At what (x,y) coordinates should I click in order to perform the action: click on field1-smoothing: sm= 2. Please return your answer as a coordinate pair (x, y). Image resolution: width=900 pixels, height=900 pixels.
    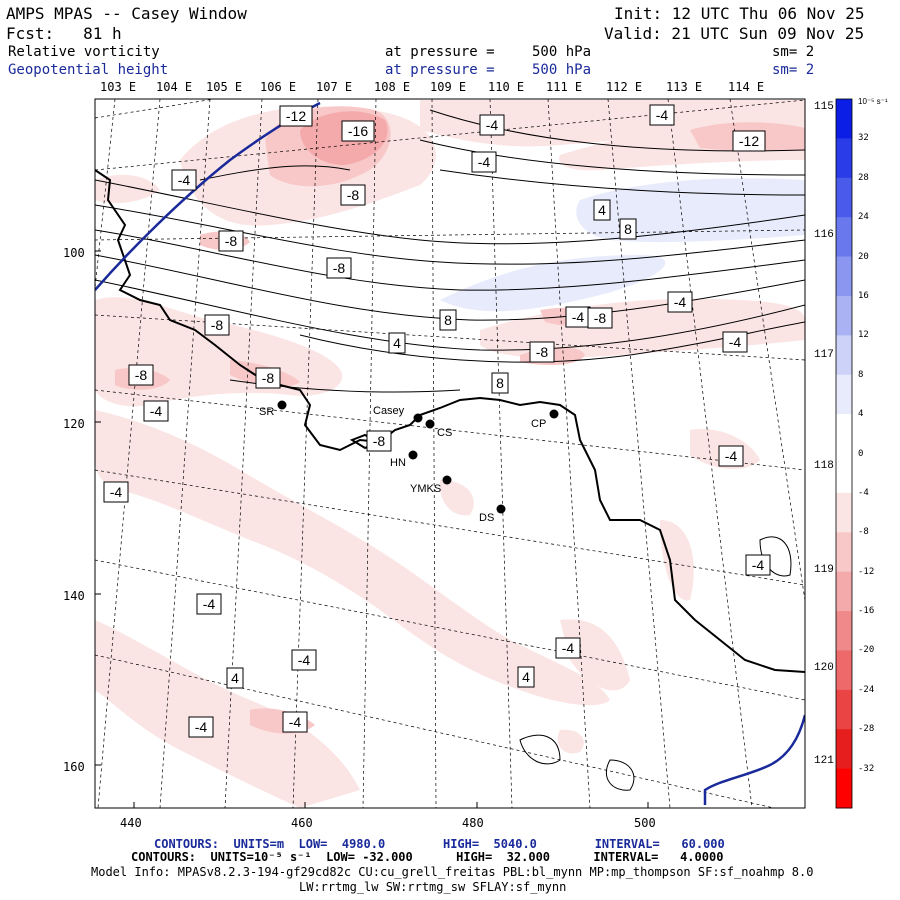
    Looking at the image, I should click on (793, 52).